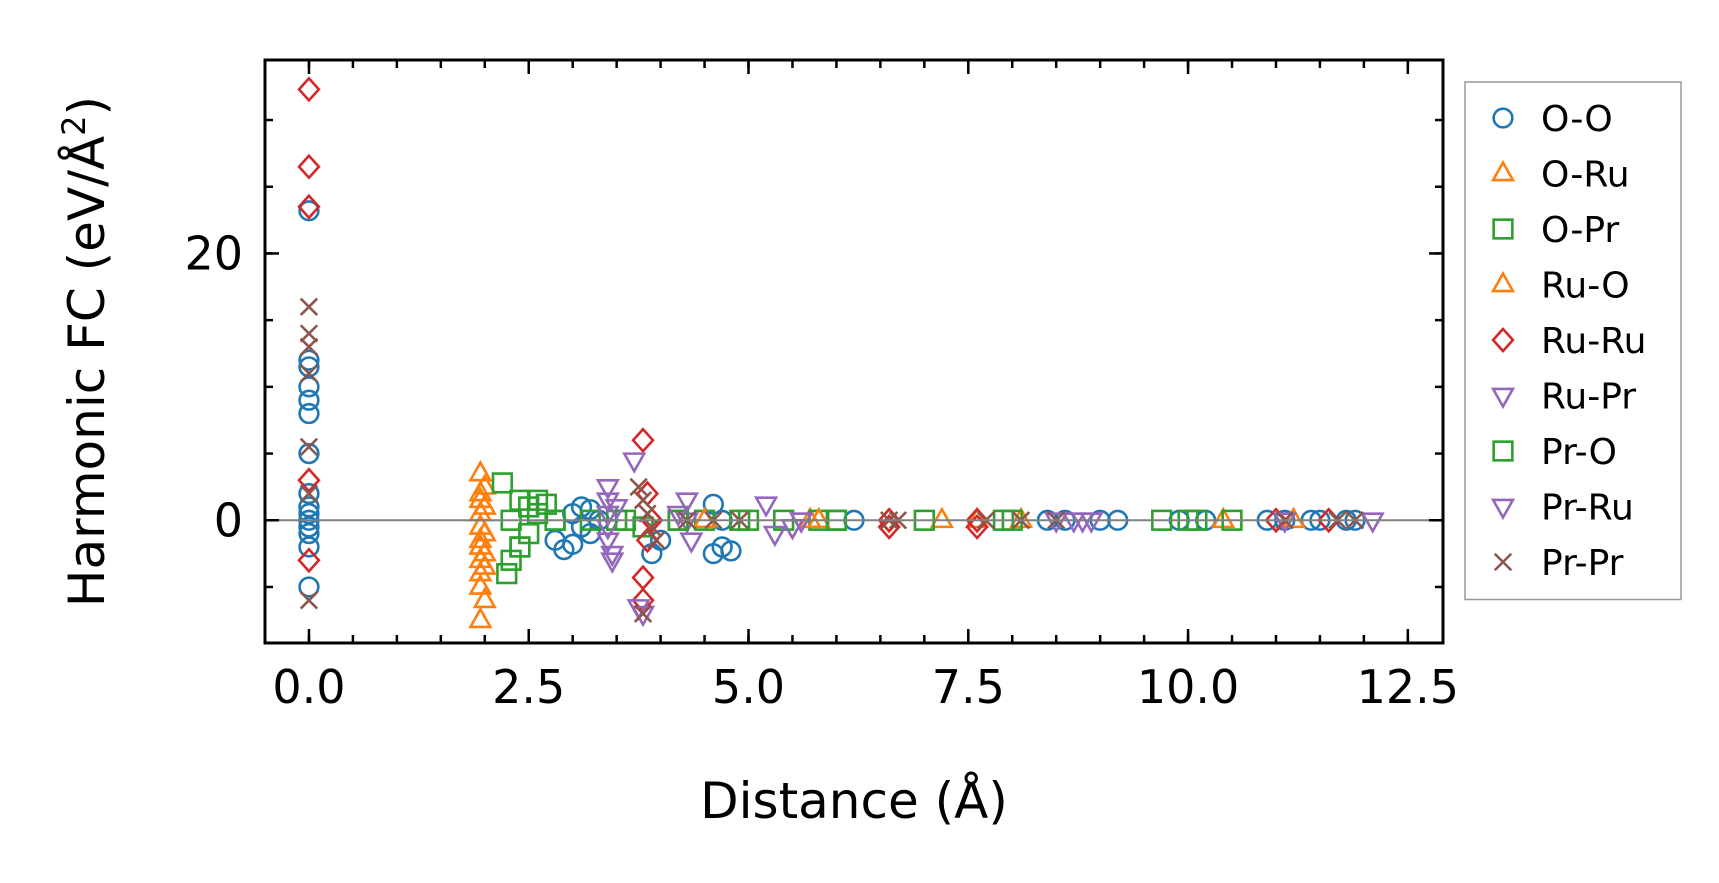 This screenshot has height=883, width=1719. I want to click on legend-label: O-Pr, so click(1580, 230).